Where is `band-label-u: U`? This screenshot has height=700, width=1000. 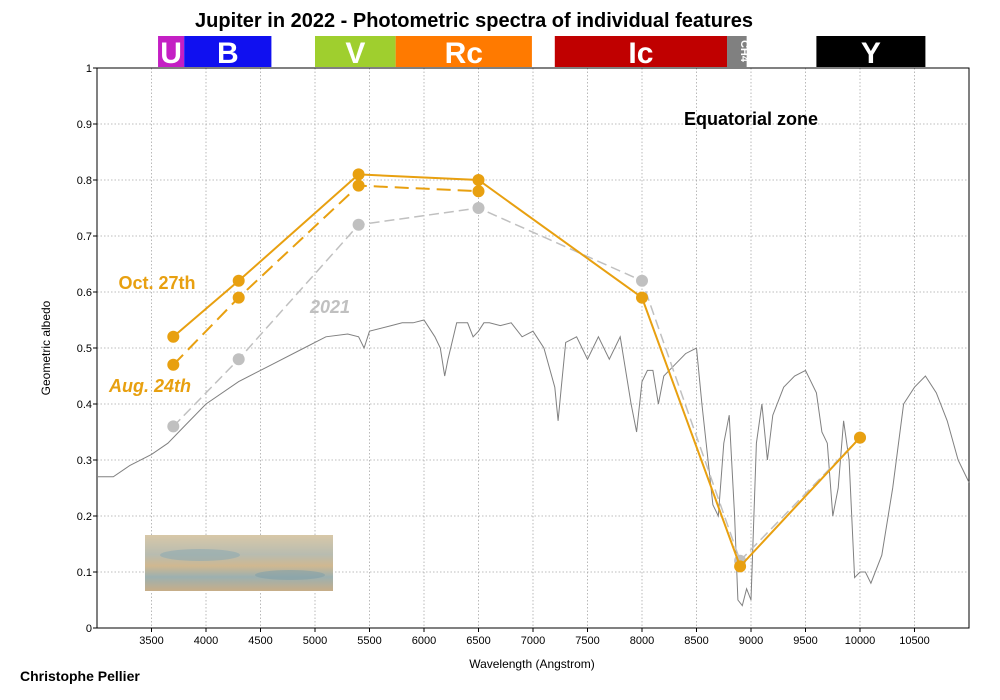 band-label-u: U is located at coordinates (171, 53).